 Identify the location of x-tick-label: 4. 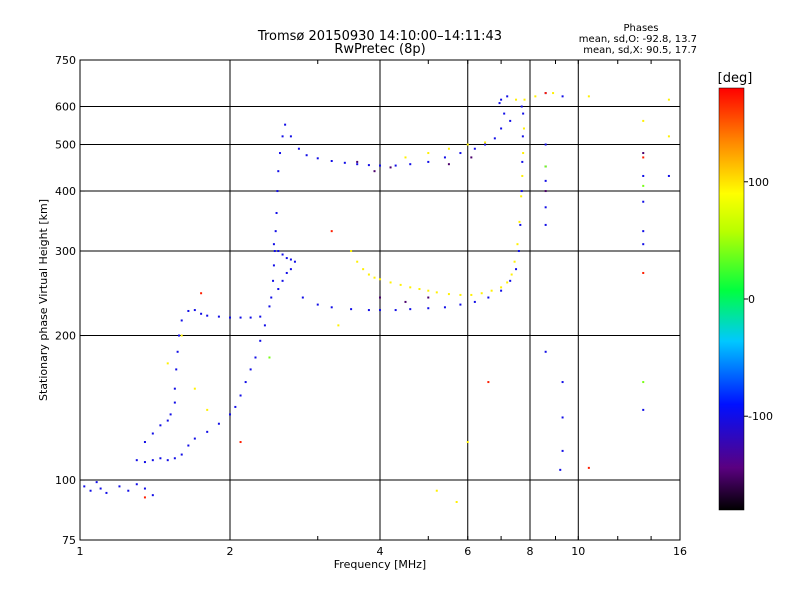
(380, 551).